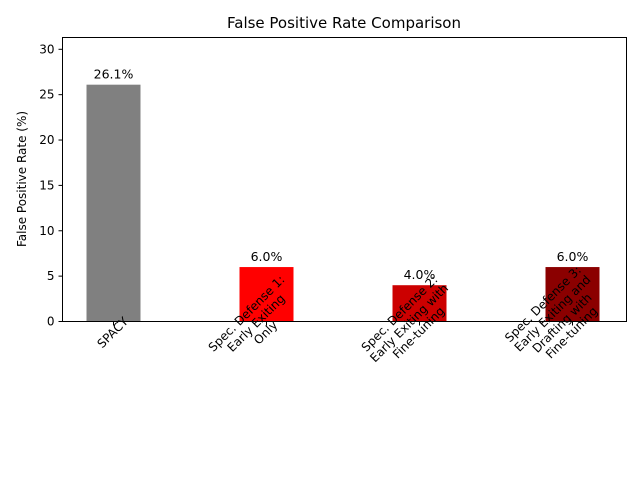  I want to click on bar-value-label: 4.0%, so click(420, 274).